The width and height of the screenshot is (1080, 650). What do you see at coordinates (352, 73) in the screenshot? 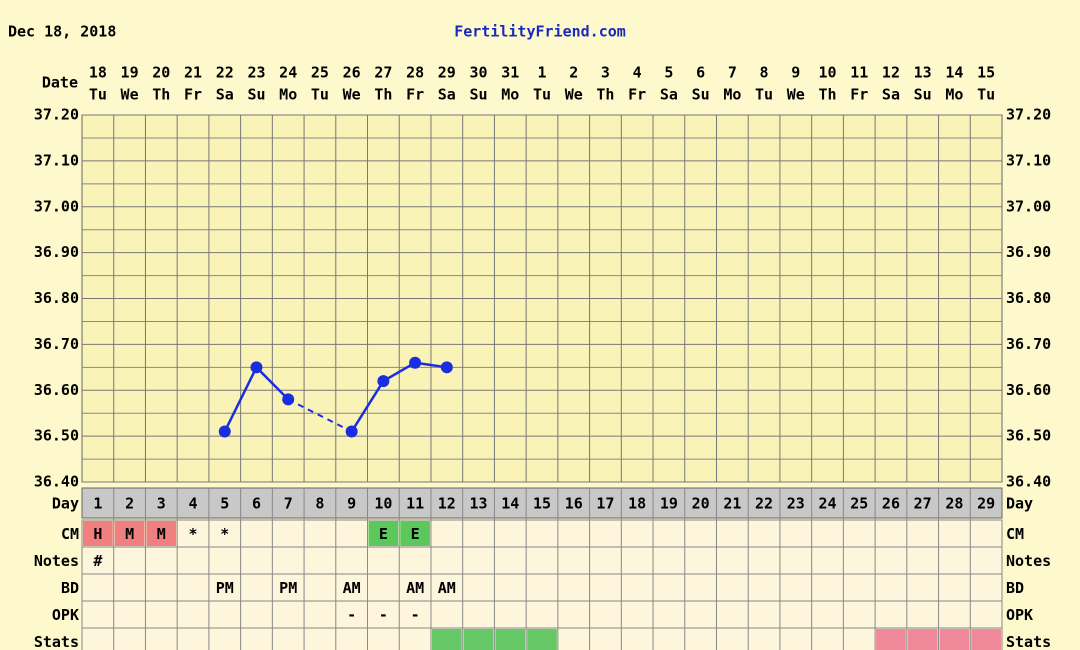
I see `date-label: 26` at bounding box center [352, 73].